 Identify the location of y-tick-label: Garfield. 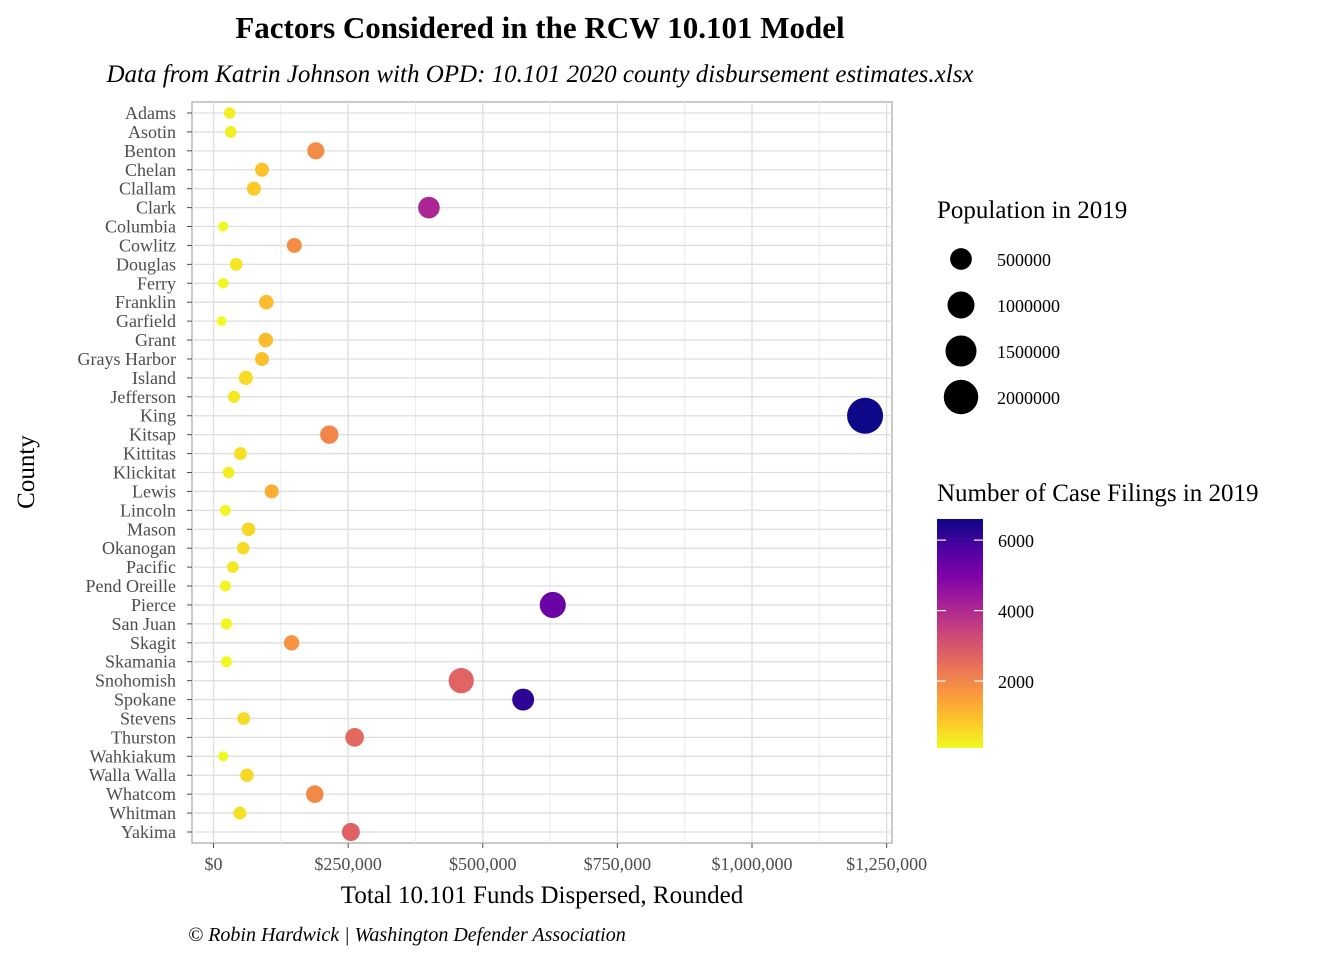
(146, 321).